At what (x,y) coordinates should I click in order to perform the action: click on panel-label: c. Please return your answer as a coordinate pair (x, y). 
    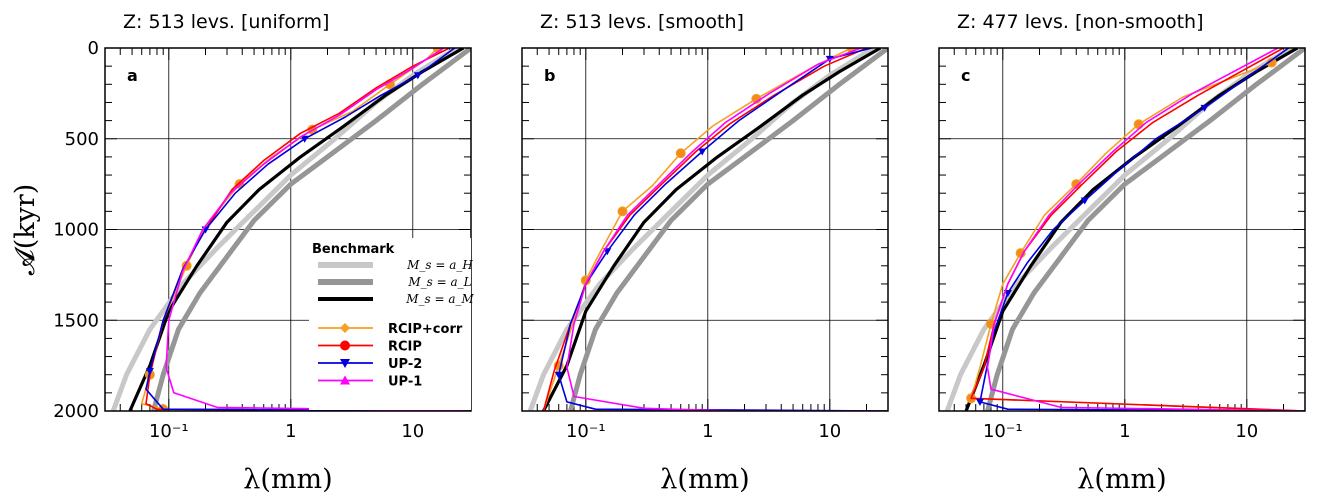
    Looking at the image, I should click on (965, 75).